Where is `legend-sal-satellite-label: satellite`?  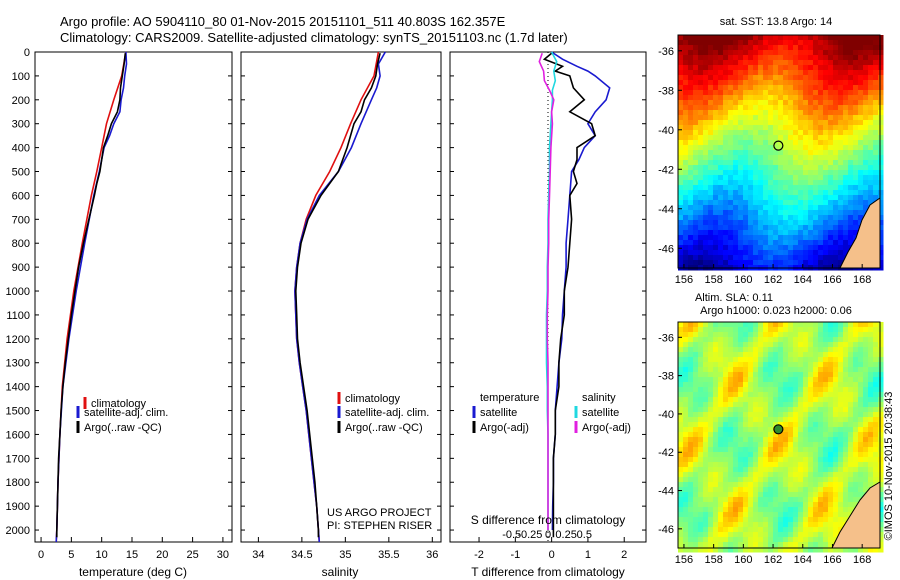
legend-sal-satellite-label: satellite is located at coordinates (600, 413).